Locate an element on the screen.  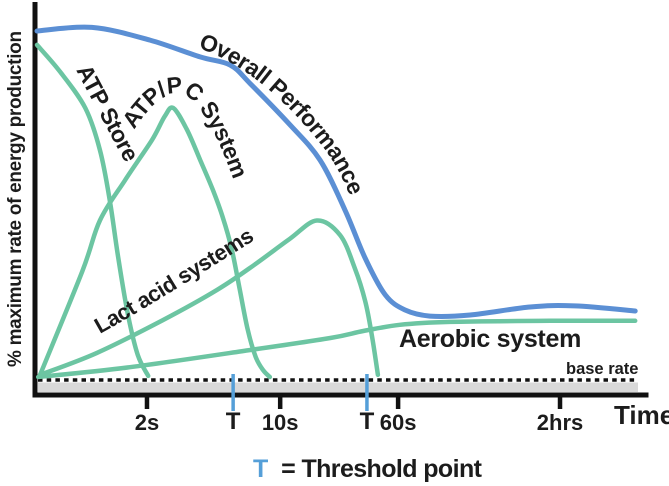
curve-aerobic-system is located at coordinates (336, 349).